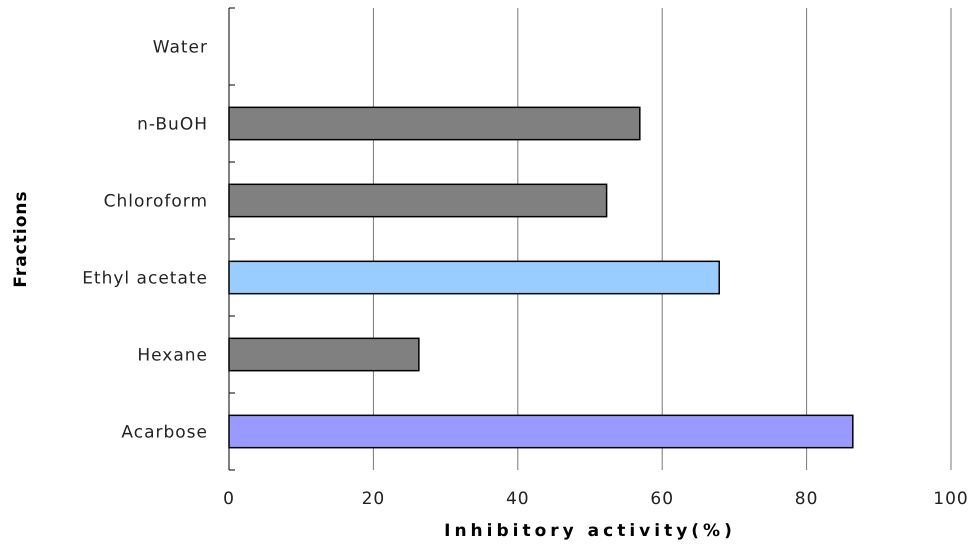 The image size is (975, 546). What do you see at coordinates (229, 499) in the screenshot?
I see `x-tick-label: 0` at bounding box center [229, 499].